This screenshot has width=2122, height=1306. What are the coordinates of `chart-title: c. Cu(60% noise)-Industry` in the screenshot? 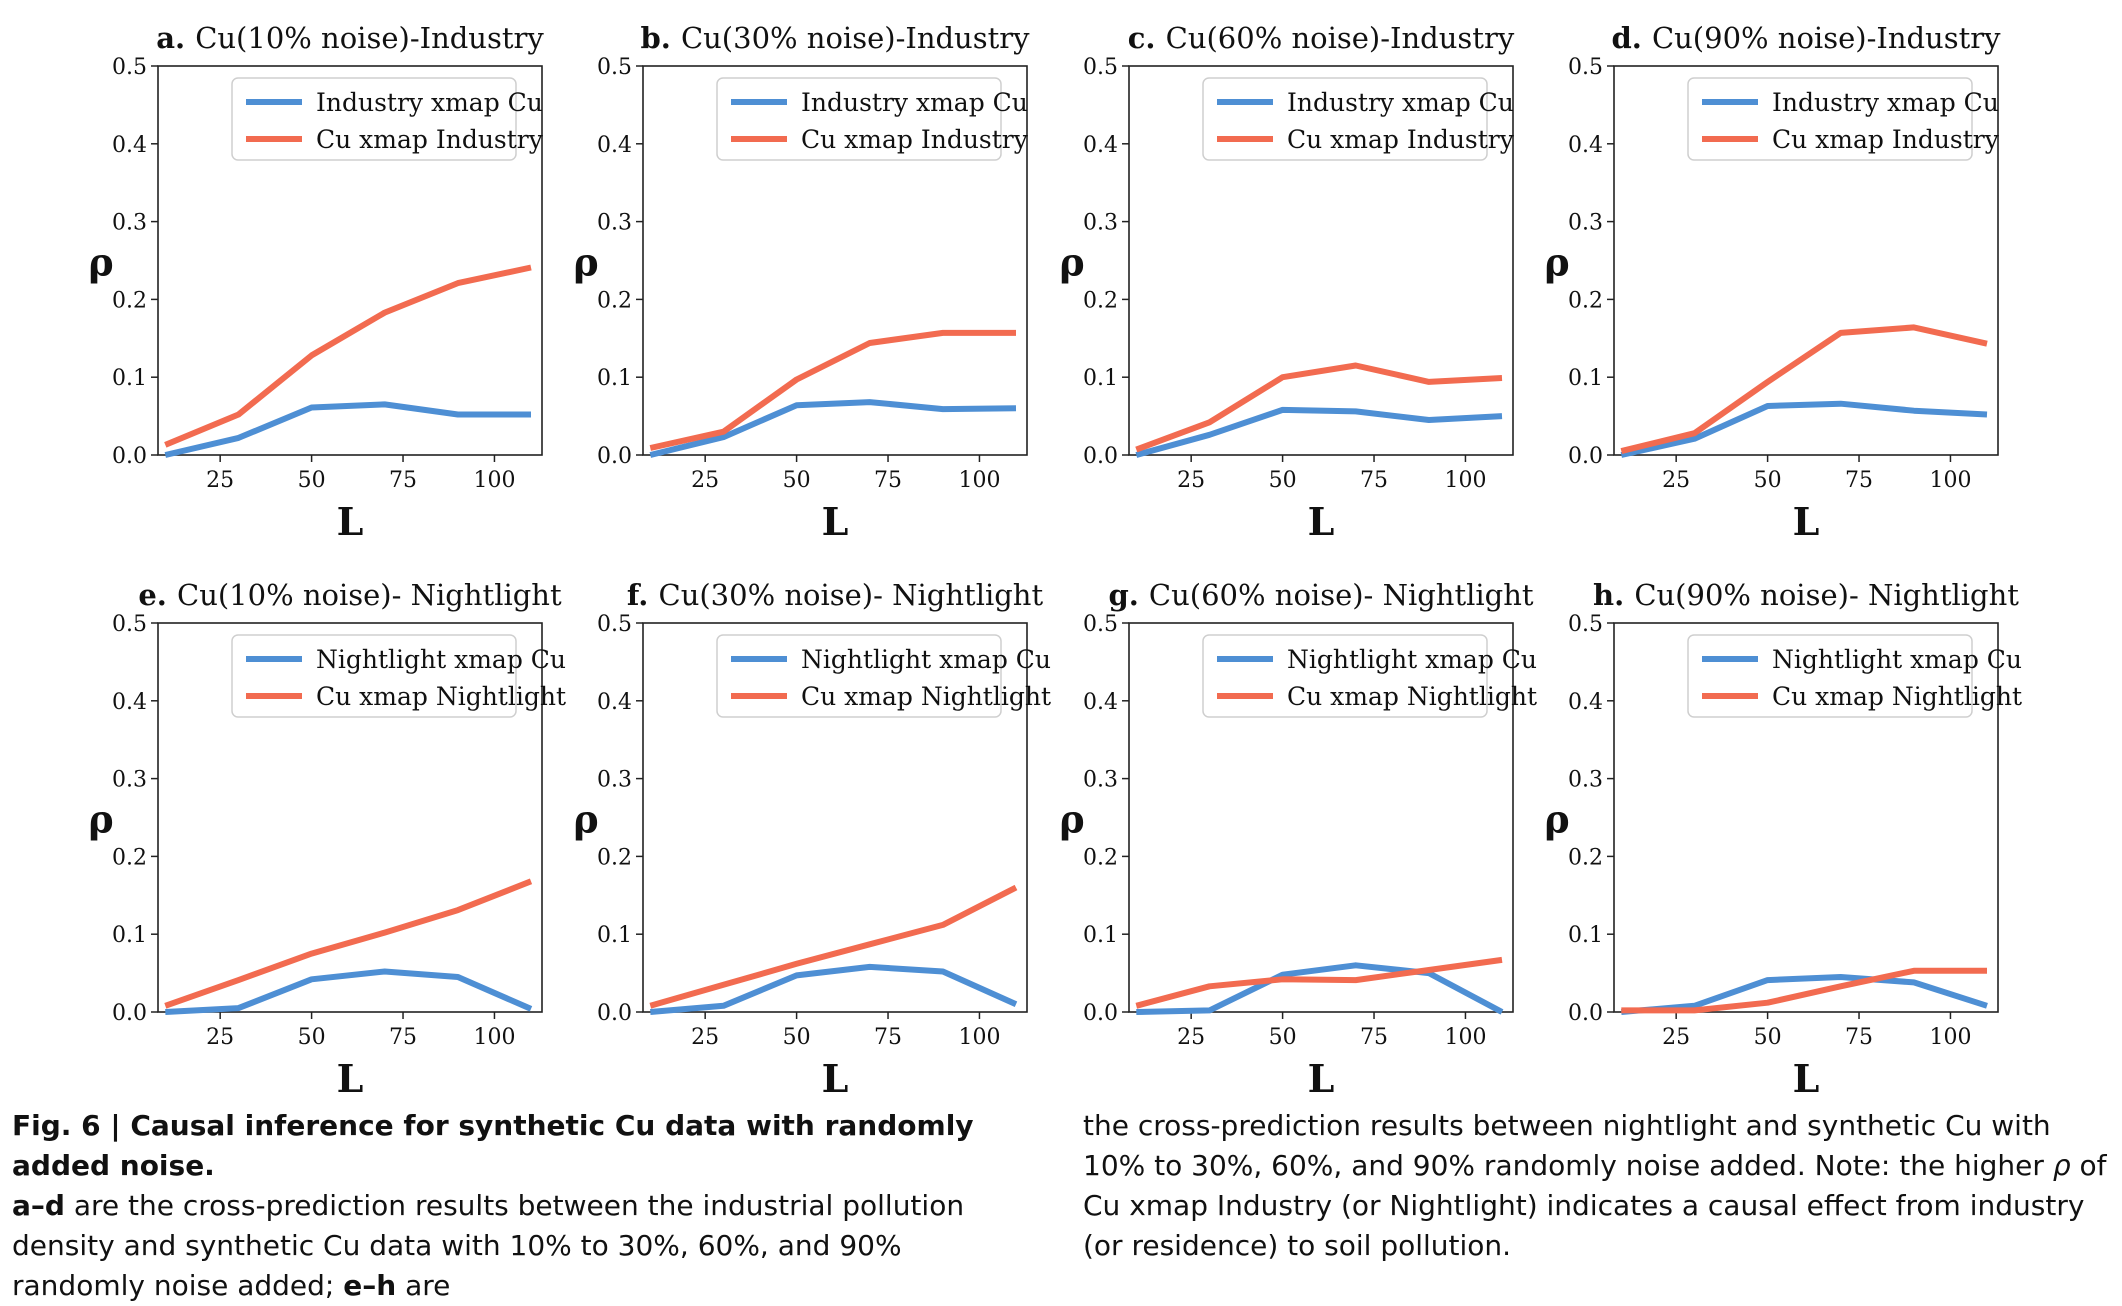 It's located at (1321, 38).